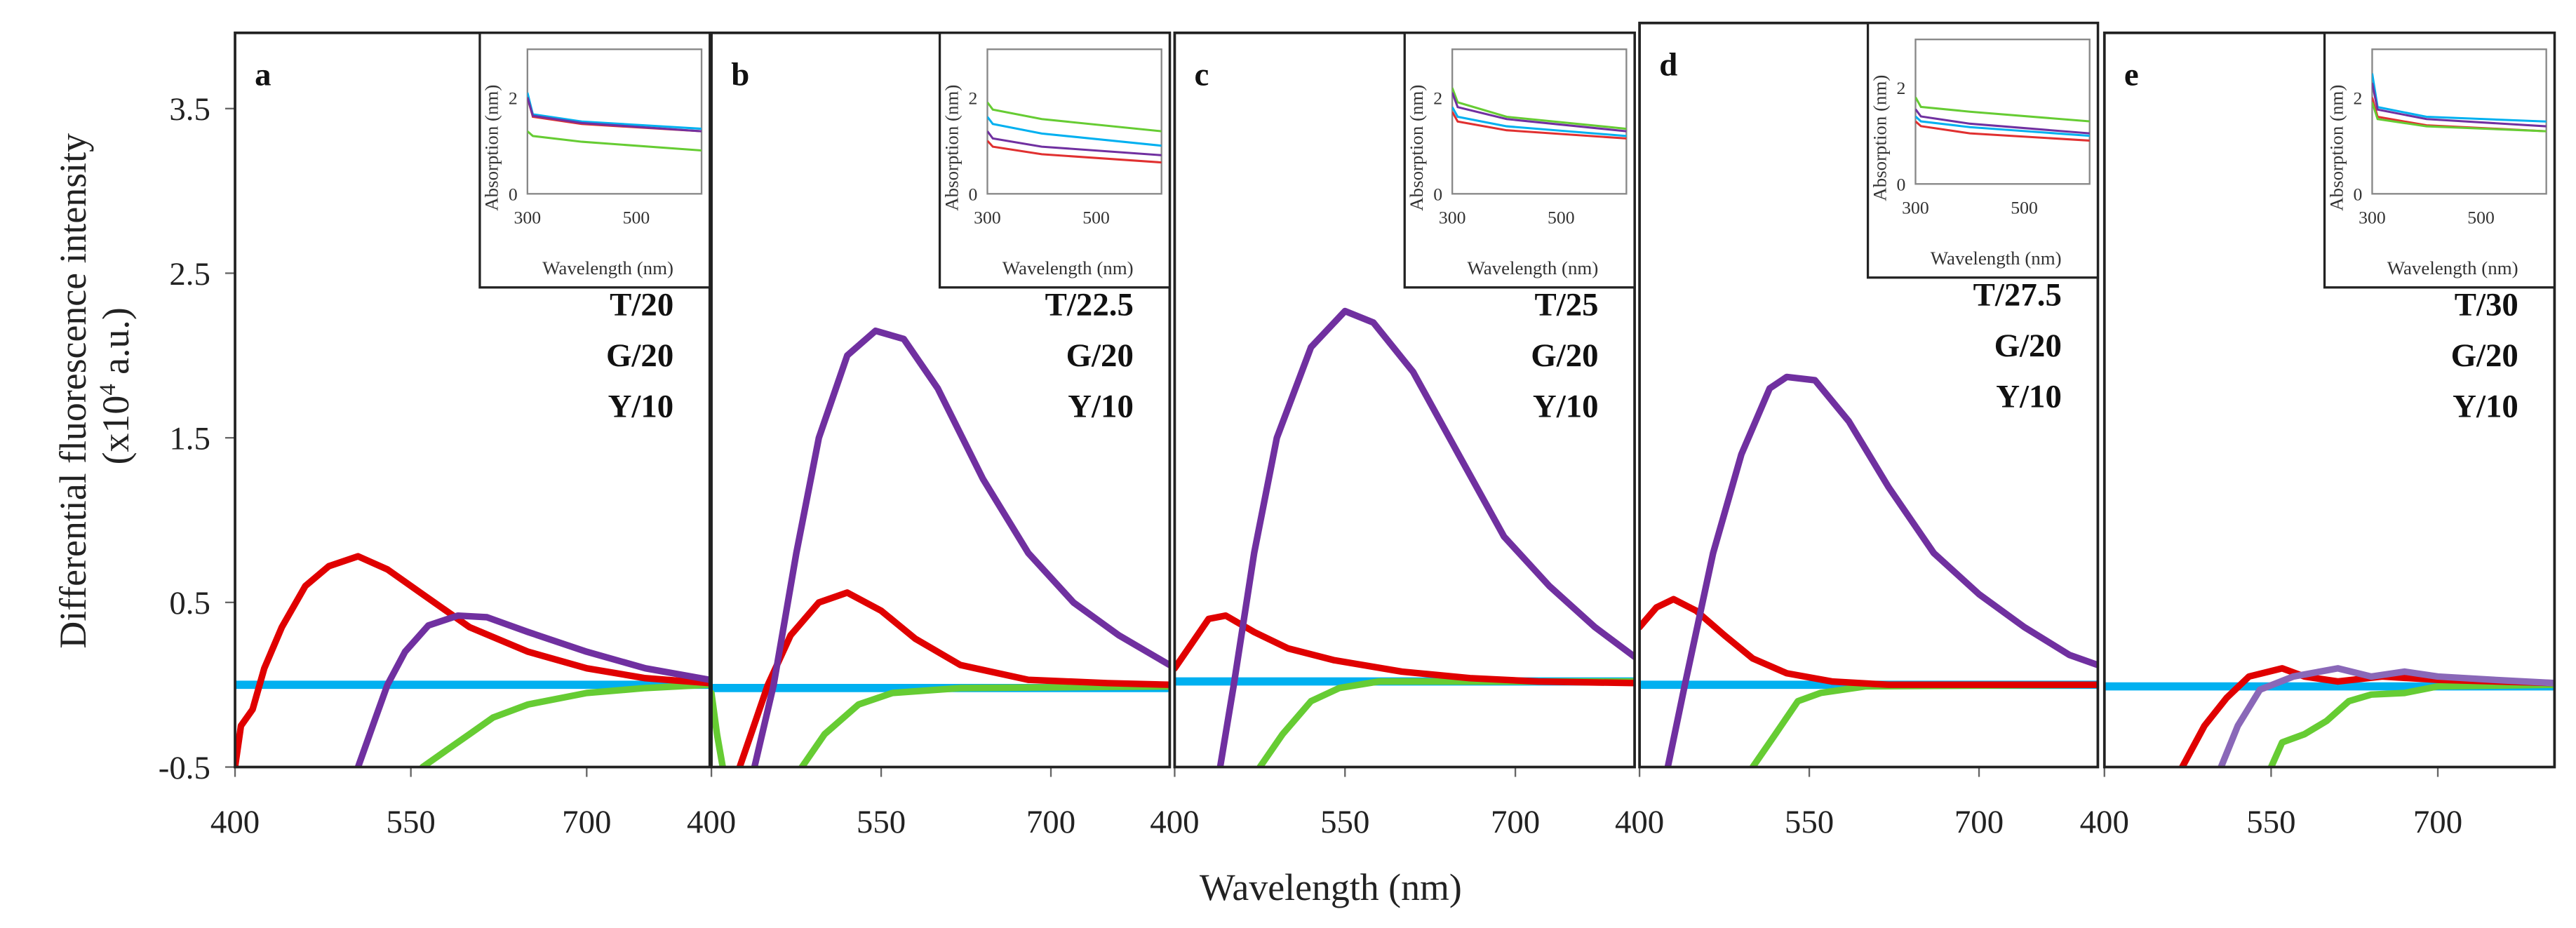  Describe the element at coordinates (641, 305) in the screenshot. I see `condition-label: T/20` at that location.